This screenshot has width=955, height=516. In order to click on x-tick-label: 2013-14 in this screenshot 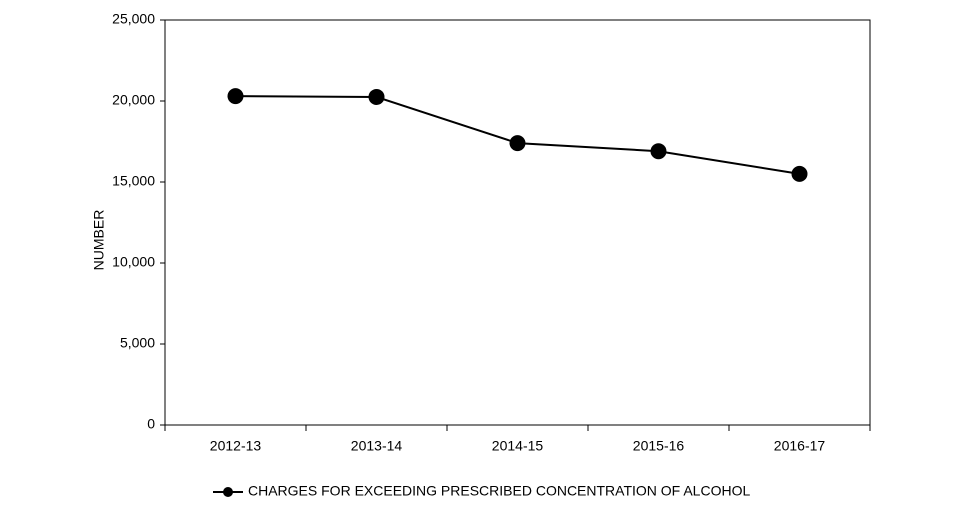, I will do `click(377, 446)`.